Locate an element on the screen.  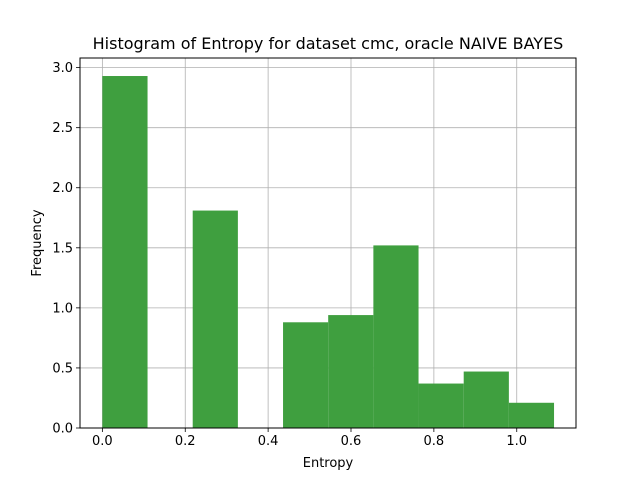
x-tick-label: 0.6 is located at coordinates (351, 441).